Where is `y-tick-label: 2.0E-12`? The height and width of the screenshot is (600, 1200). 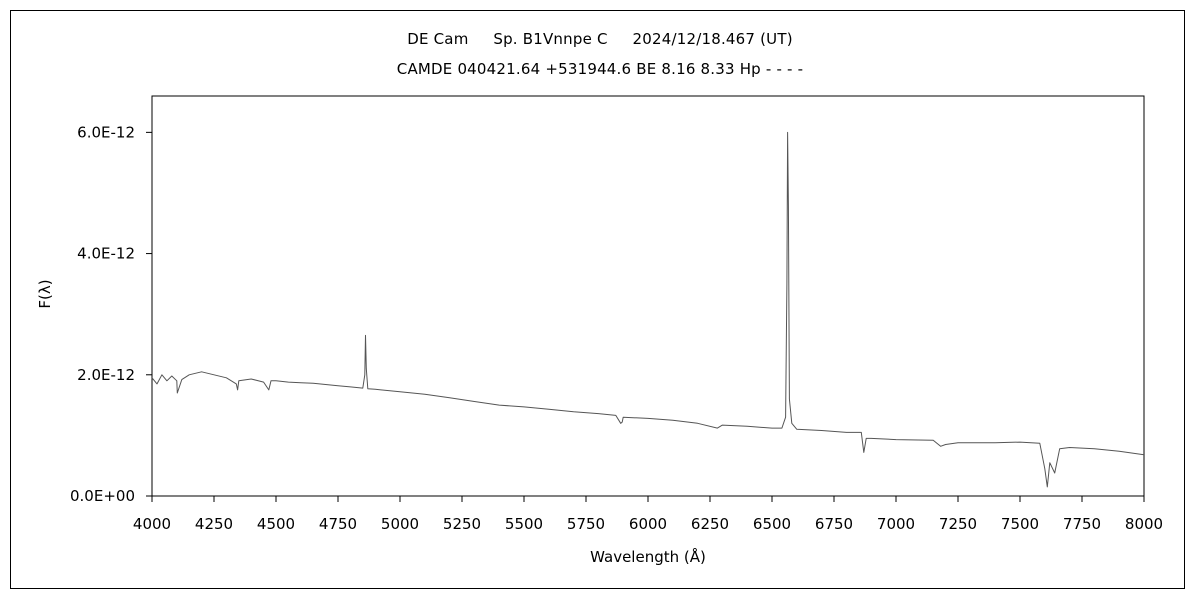
y-tick-label: 2.0E-12 is located at coordinates (106, 375).